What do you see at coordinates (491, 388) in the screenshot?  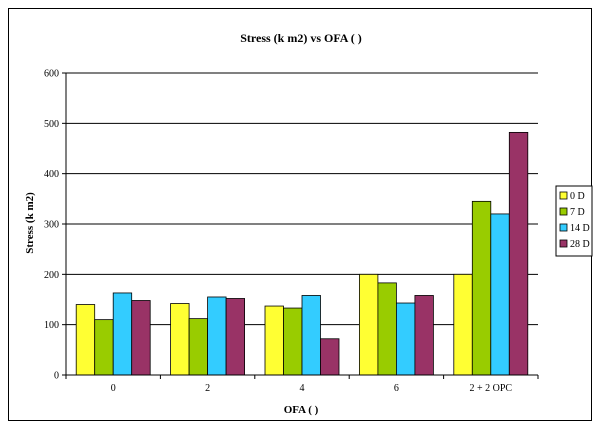 I see `x-tick-label: 2 + 2 OPC` at bounding box center [491, 388].